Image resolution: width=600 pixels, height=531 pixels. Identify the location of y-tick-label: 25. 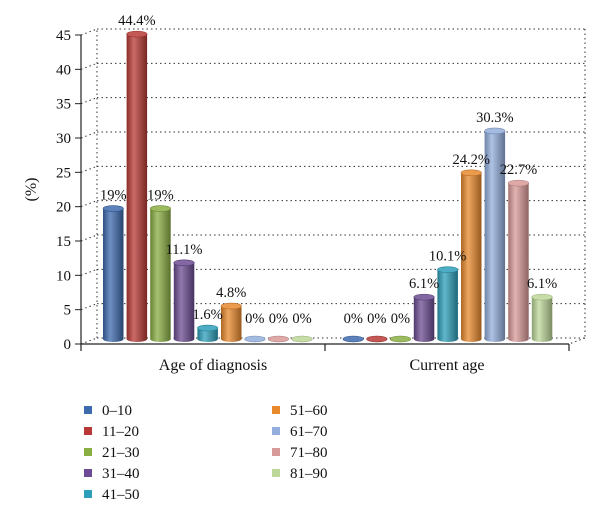
(63, 173).